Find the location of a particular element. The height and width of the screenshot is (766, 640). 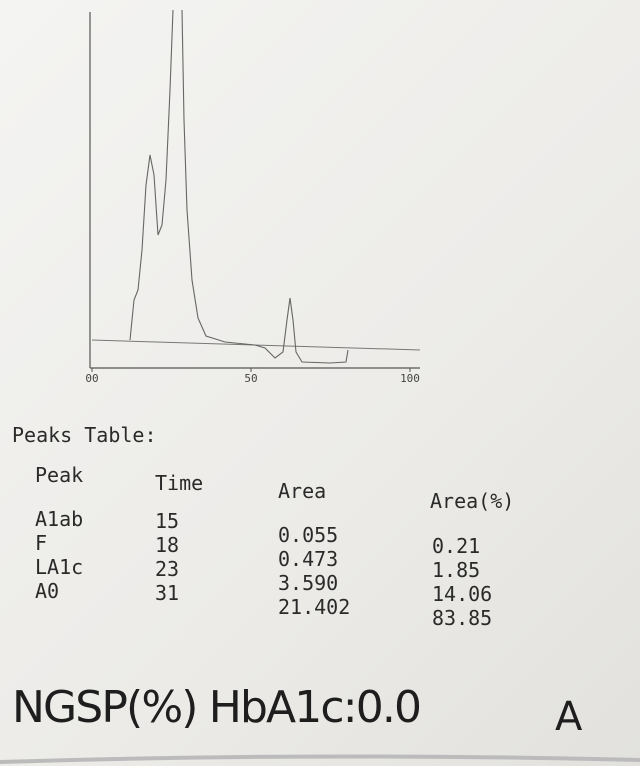

x-tick-label: 50 is located at coordinates (250, 378).